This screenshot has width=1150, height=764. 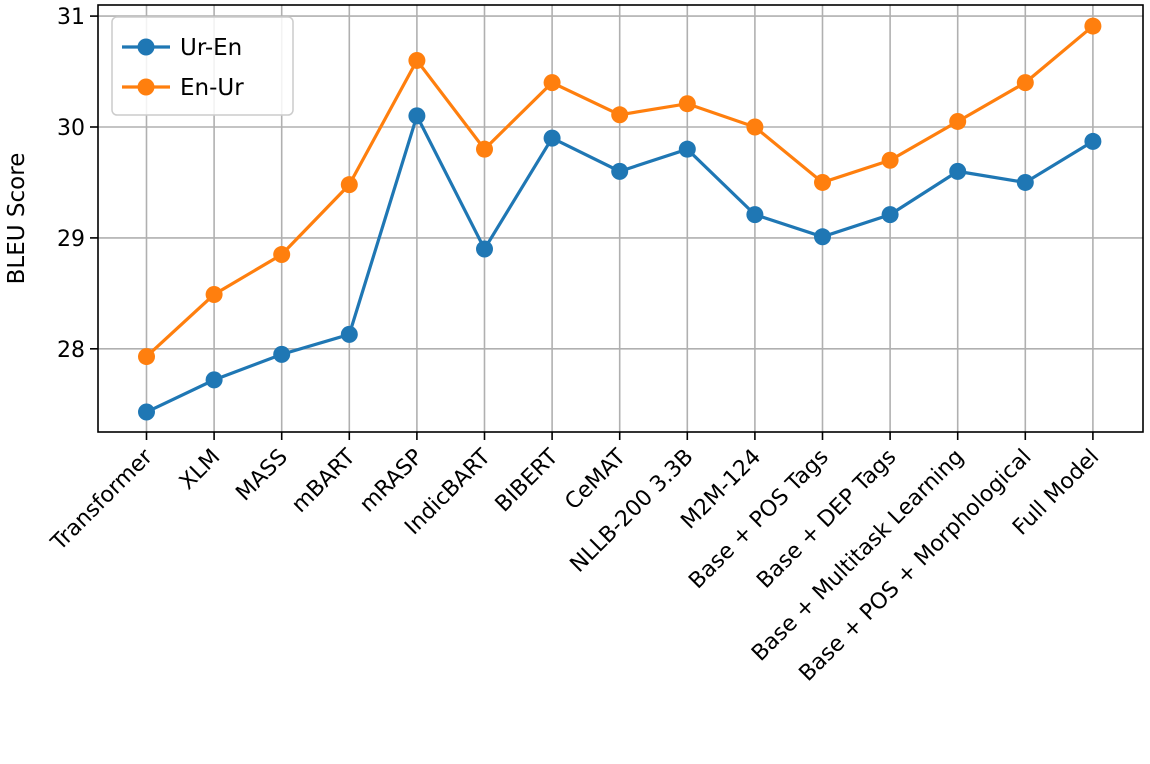 I want to click on legend: Ur-En En-Ur, so click(x=202, y=66).